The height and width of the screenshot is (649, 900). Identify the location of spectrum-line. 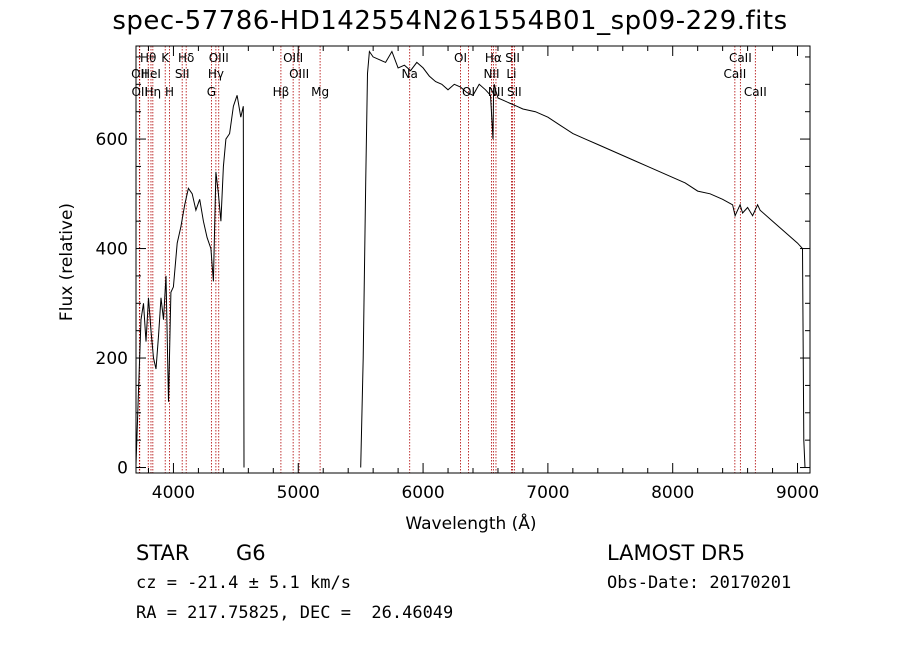
(190, 281).